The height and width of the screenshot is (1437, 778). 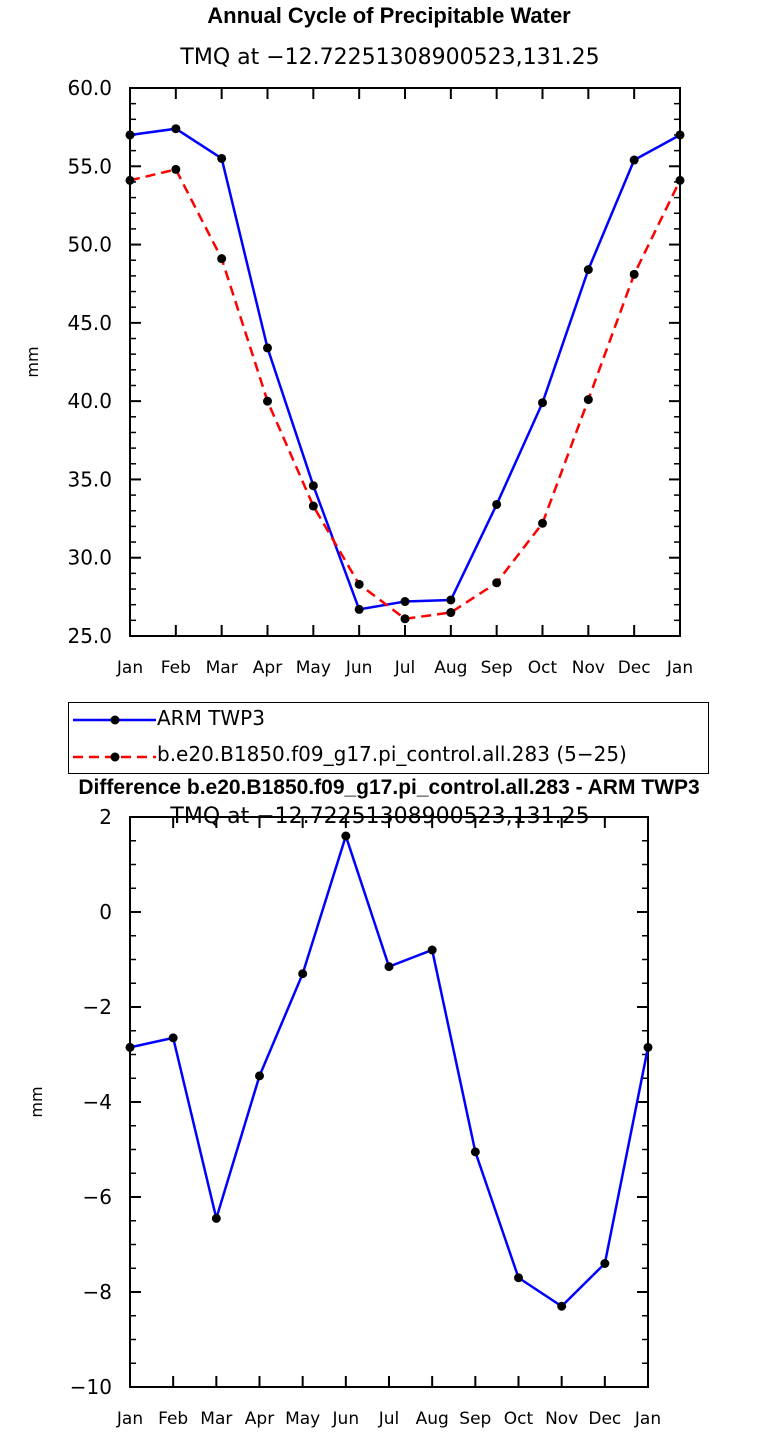 I want to click on y-tick-label: 55.0, so click(x=89, y=166).